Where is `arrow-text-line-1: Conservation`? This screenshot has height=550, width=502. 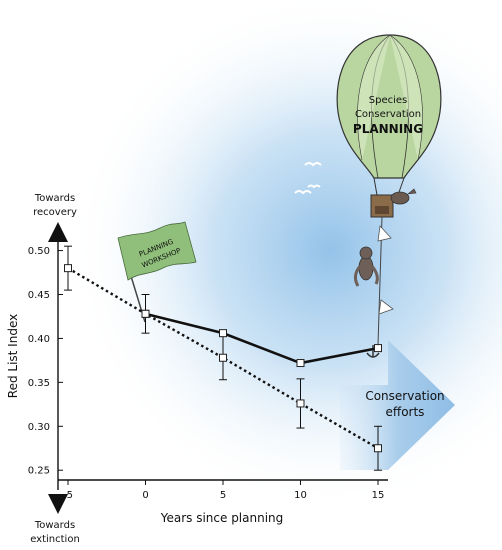 arrow-text-line-1: Conservation is located at coordinates (404, 396).